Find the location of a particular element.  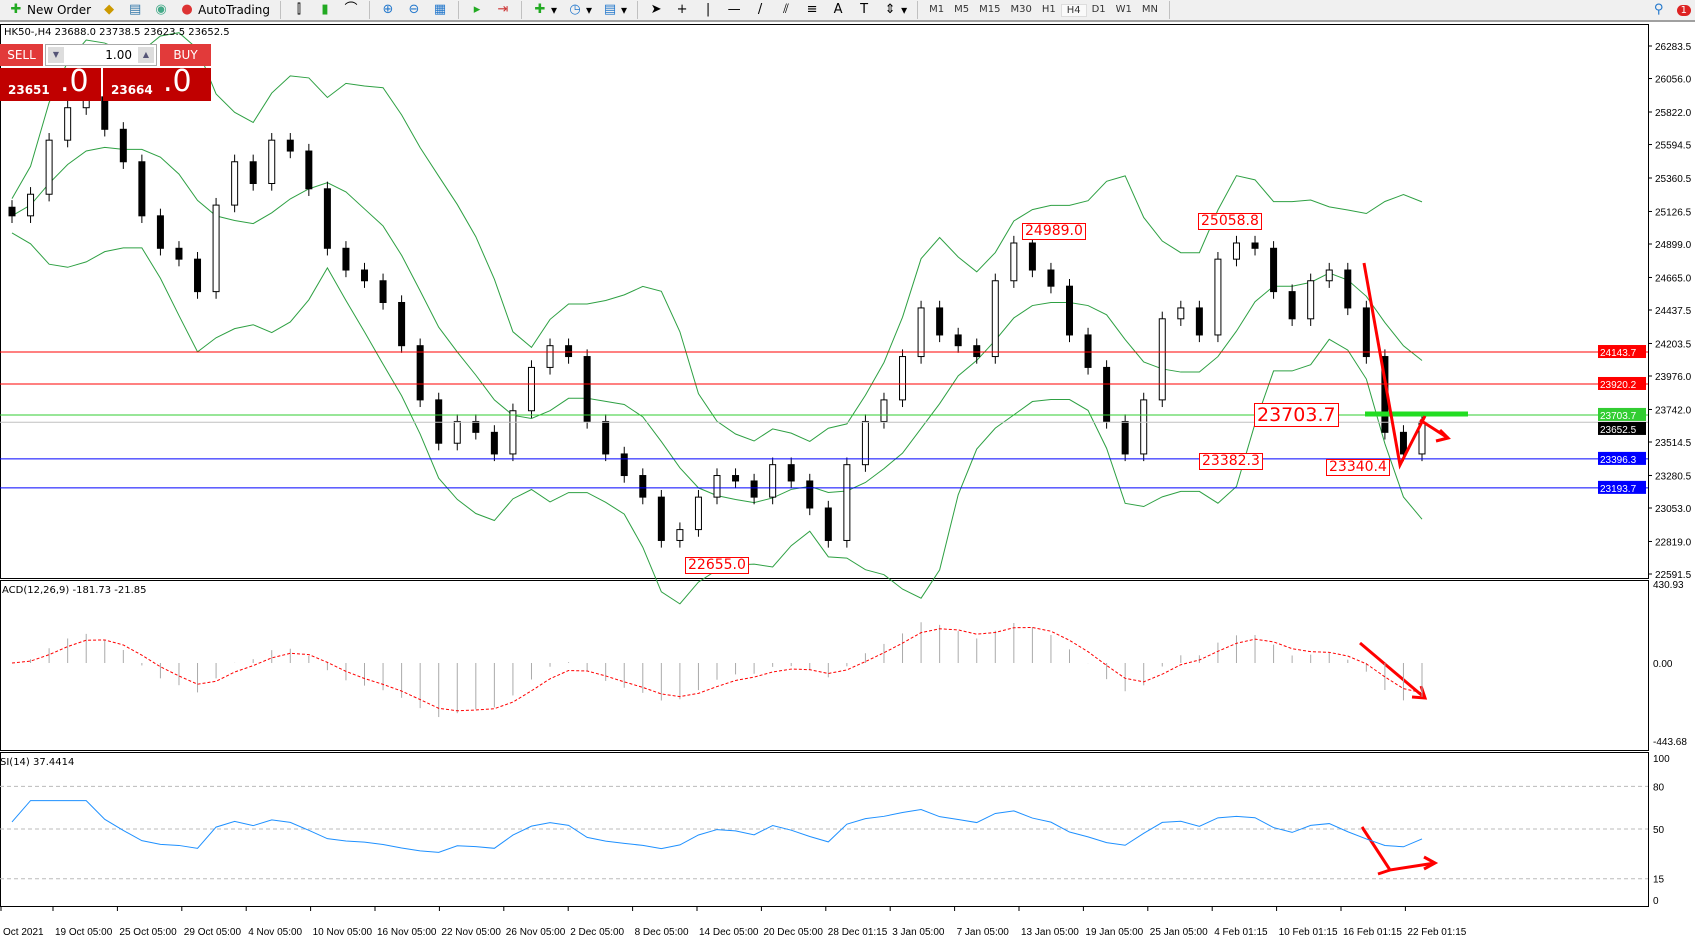

price-annotation: 23703.7 is located at coordinates (1296, 415).